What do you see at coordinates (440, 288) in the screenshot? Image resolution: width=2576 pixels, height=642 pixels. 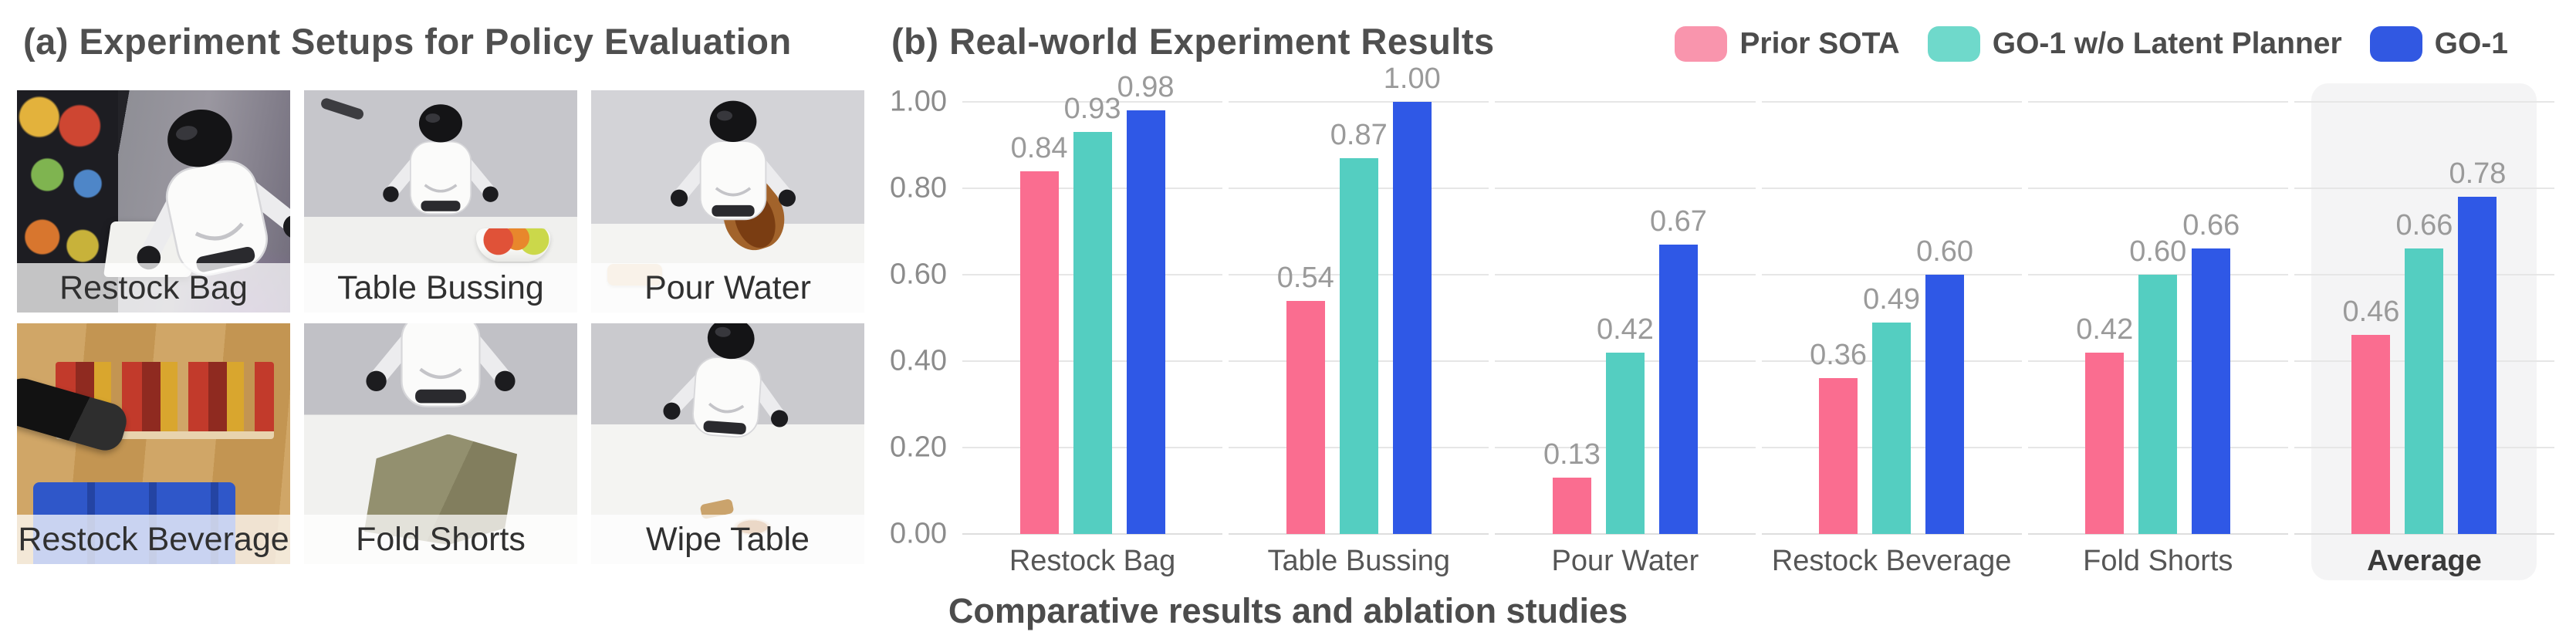 I see `photo-label: Table Bussing` at bounding box center [440, 288].